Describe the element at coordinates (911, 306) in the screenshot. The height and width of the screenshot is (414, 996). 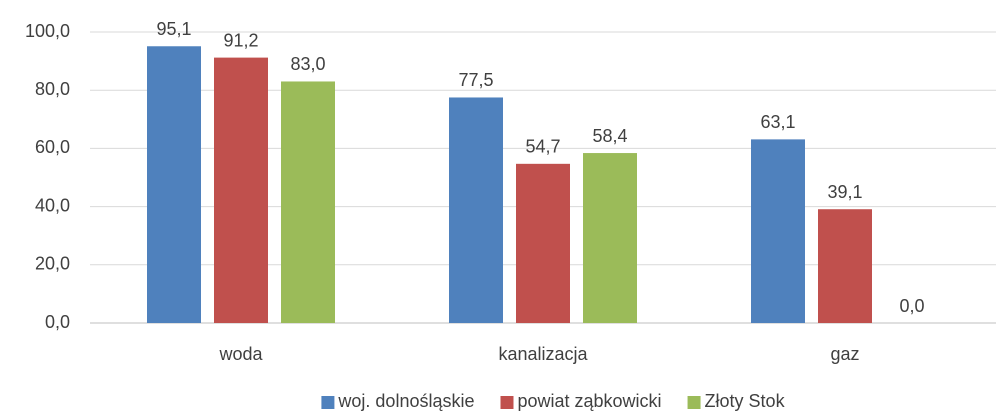
I see `value-label: 0,0` at that location.